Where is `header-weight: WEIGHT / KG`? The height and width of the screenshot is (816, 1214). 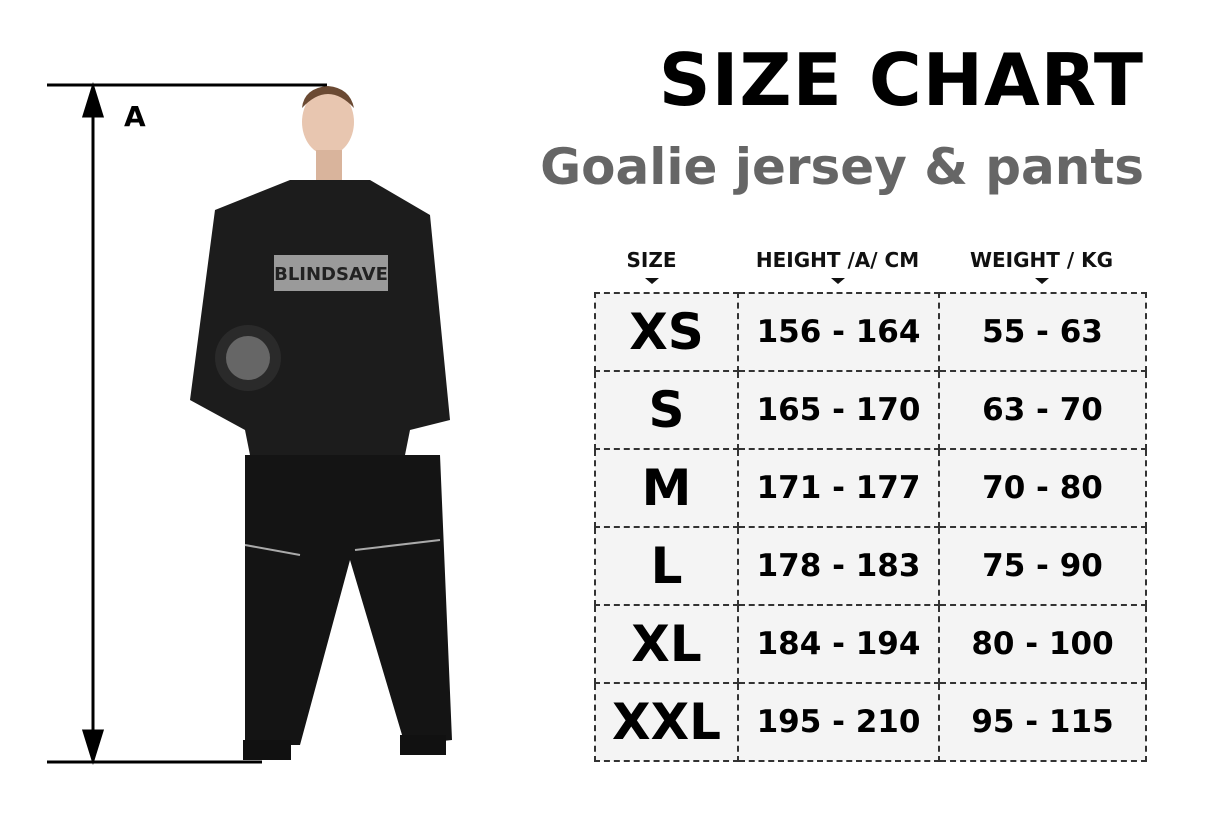
header-weight: WEIGHT / KG is located at coordinates (1041, 266).